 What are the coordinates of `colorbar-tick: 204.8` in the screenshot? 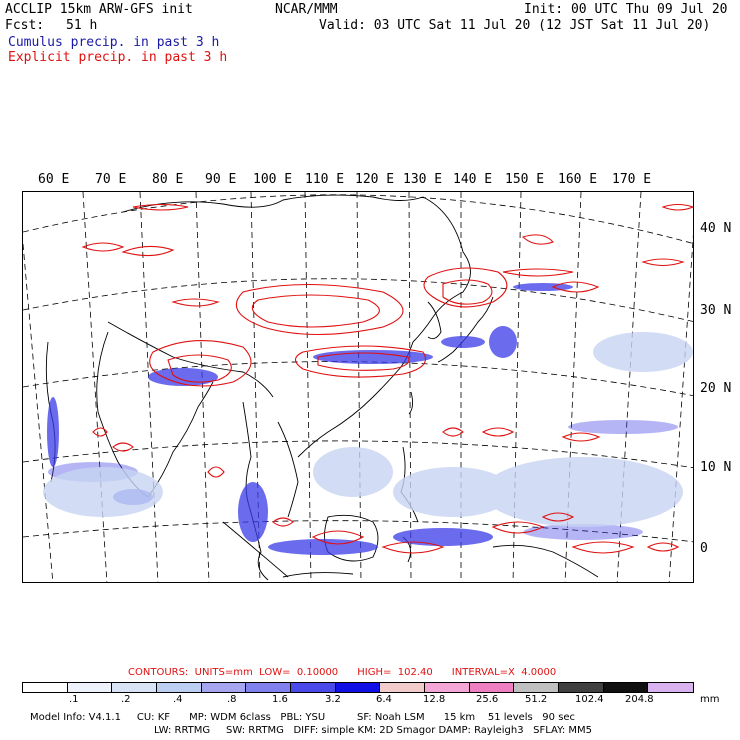 It's located at (639, 699).